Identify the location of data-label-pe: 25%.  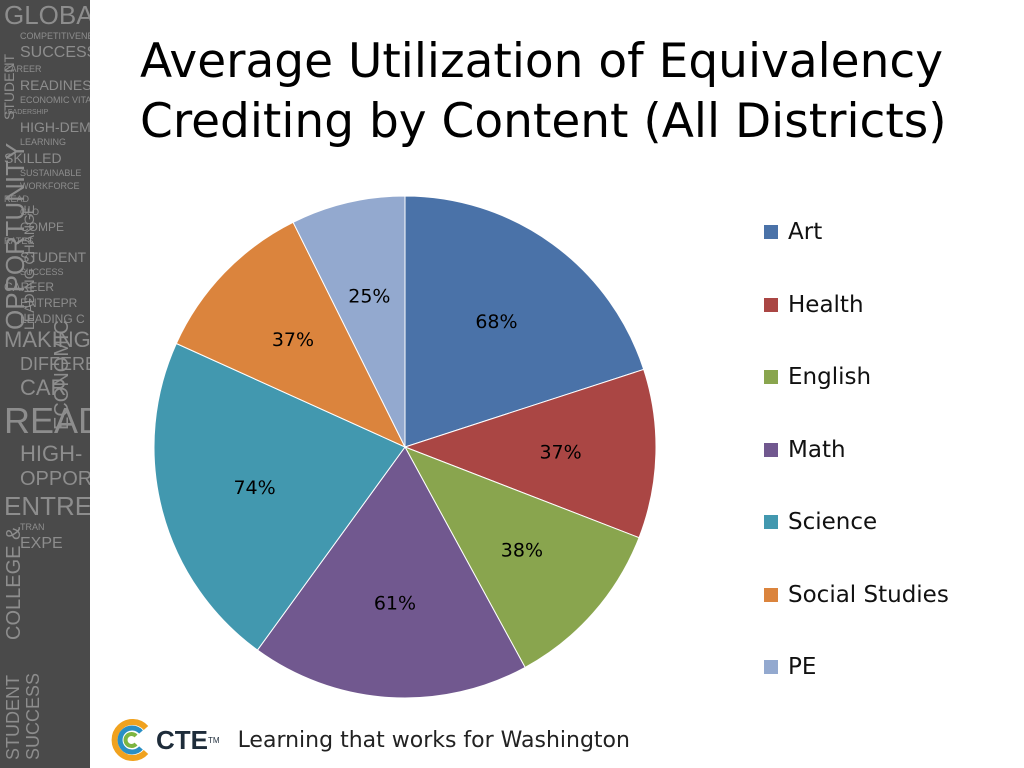
(369, 297).